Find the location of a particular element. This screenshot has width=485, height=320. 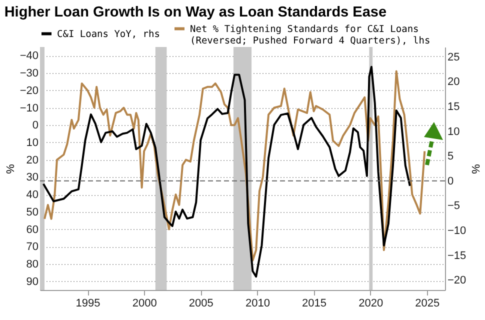

y-tick-label: −20 is located at coordinates (29, 90).